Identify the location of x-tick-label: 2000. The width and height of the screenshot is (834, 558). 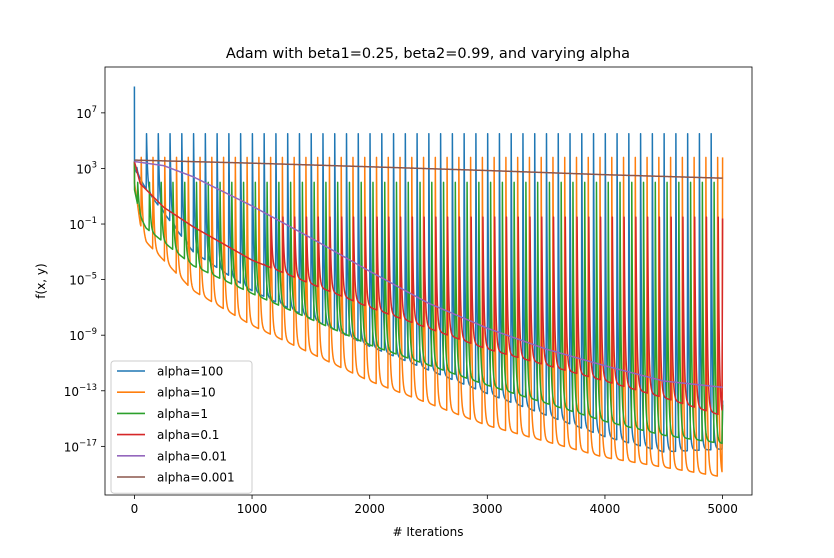
(369, 509).